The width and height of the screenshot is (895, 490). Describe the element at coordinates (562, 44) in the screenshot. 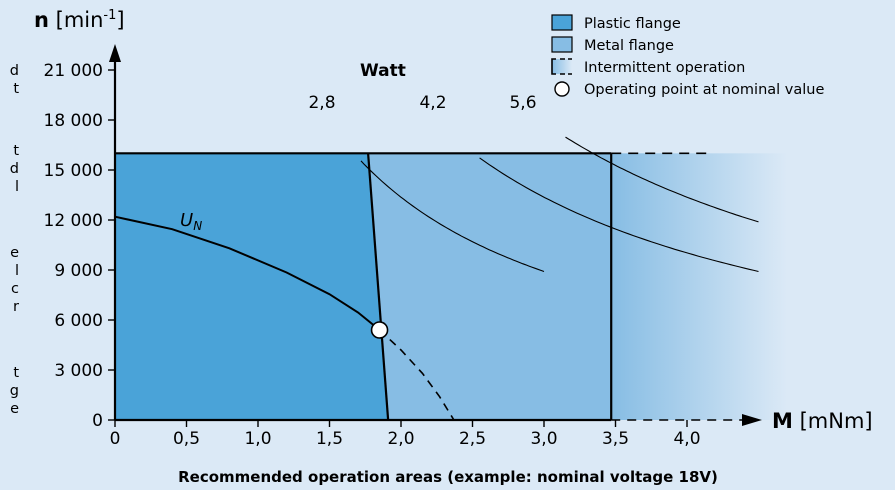

I see `legend-swatch-metal` at that location.